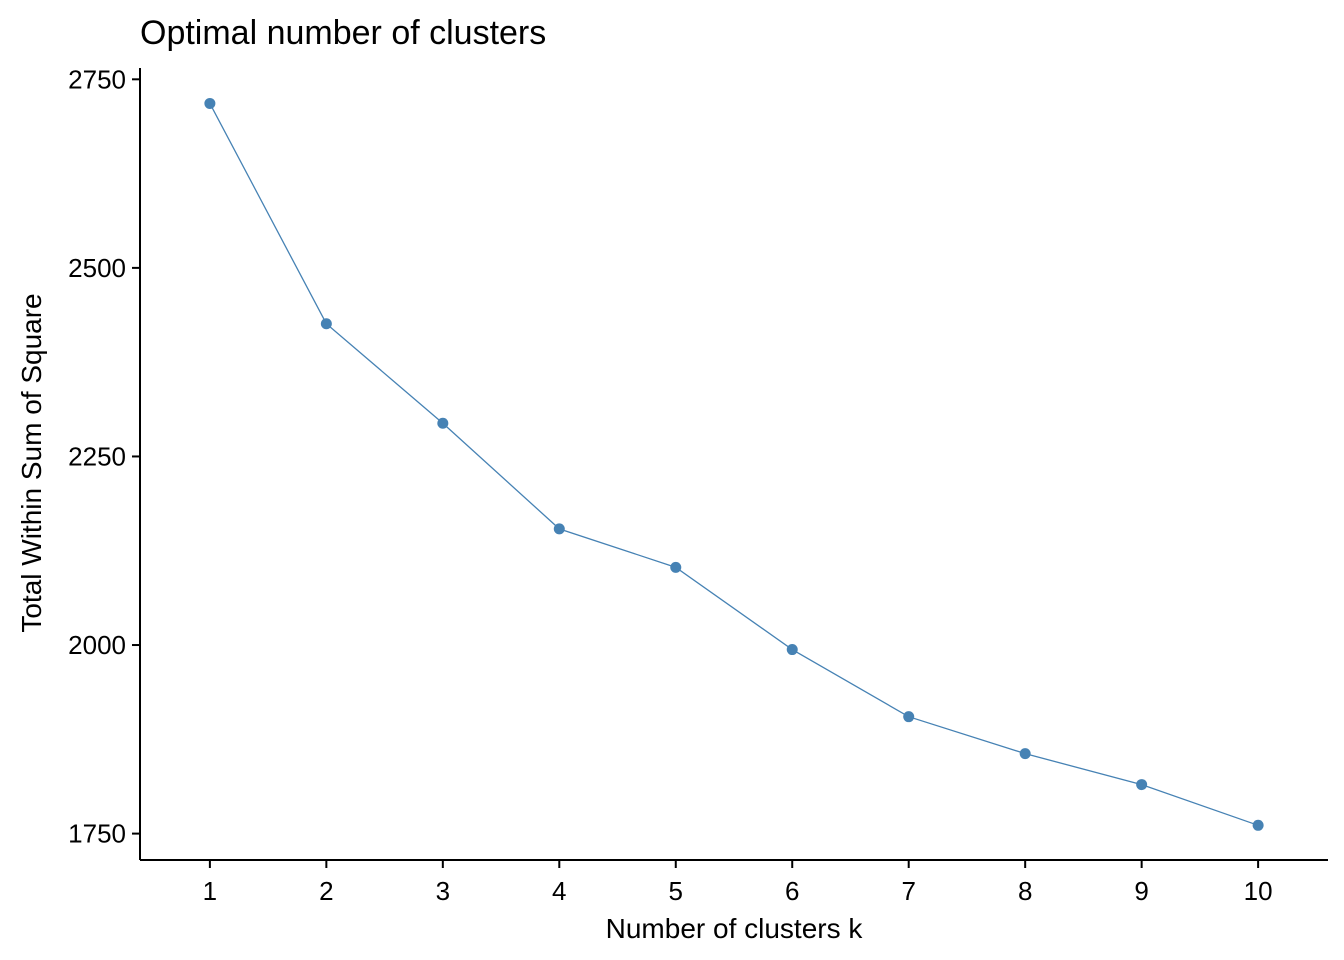  What do you see at coordinates (31, 462) in the screenshot?
I see `y-axis-label: Total Within Sum of Square` at bounding box center [31, 462].